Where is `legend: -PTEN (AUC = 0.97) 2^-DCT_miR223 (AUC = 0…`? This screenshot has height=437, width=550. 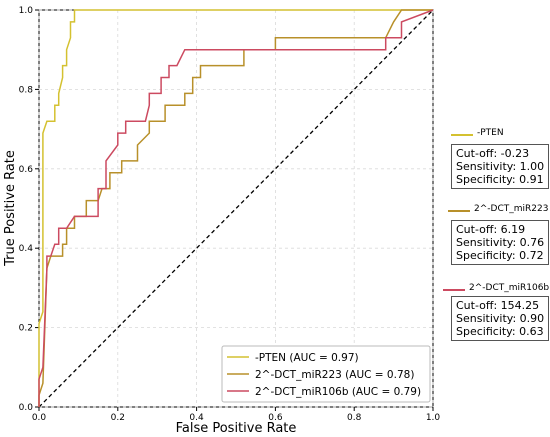 legend: -PTEN (AUC = 0.97) 2^-DCT_miR223 (AUC = 0… is located at coordinates (326, 374).